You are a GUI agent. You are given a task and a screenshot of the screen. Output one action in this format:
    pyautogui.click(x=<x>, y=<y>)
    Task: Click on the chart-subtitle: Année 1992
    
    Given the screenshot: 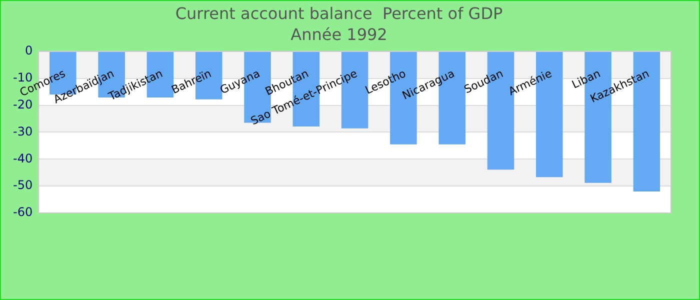 What is the action you would take?
    pyautogui.click(x=339, y=34)
    